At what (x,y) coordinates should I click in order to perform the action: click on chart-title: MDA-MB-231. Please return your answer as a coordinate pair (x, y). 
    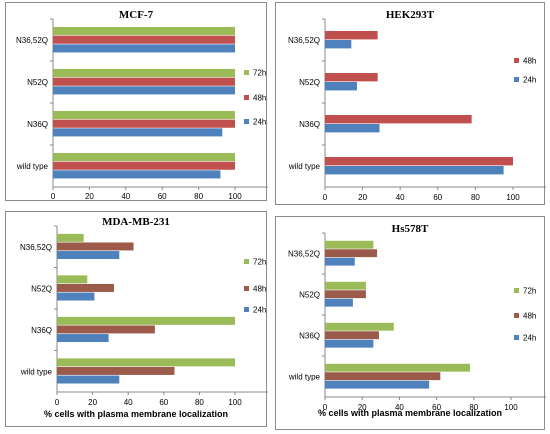
    Looking at the image, I should click on (136, 222).